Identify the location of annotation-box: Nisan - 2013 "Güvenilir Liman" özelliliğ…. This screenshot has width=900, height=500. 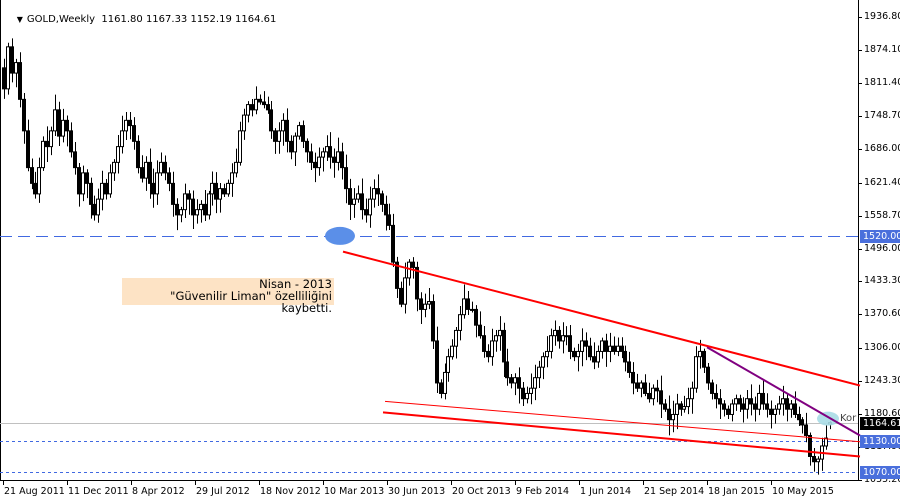
(228, 296).